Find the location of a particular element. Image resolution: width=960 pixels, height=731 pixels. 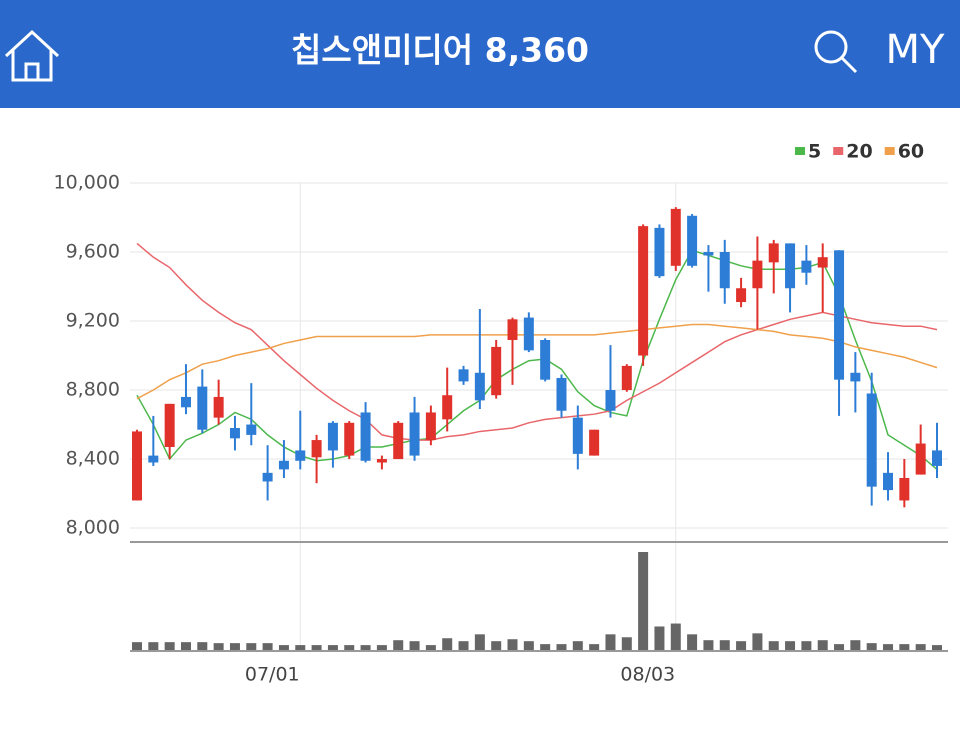

search-button is located at coordinates (836, 52).